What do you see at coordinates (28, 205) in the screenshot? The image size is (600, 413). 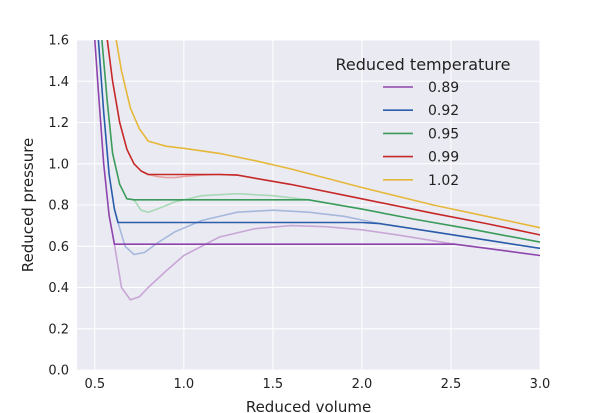 I see `y-axis-label: Reduced pressure` at bounding box center [28, 205].